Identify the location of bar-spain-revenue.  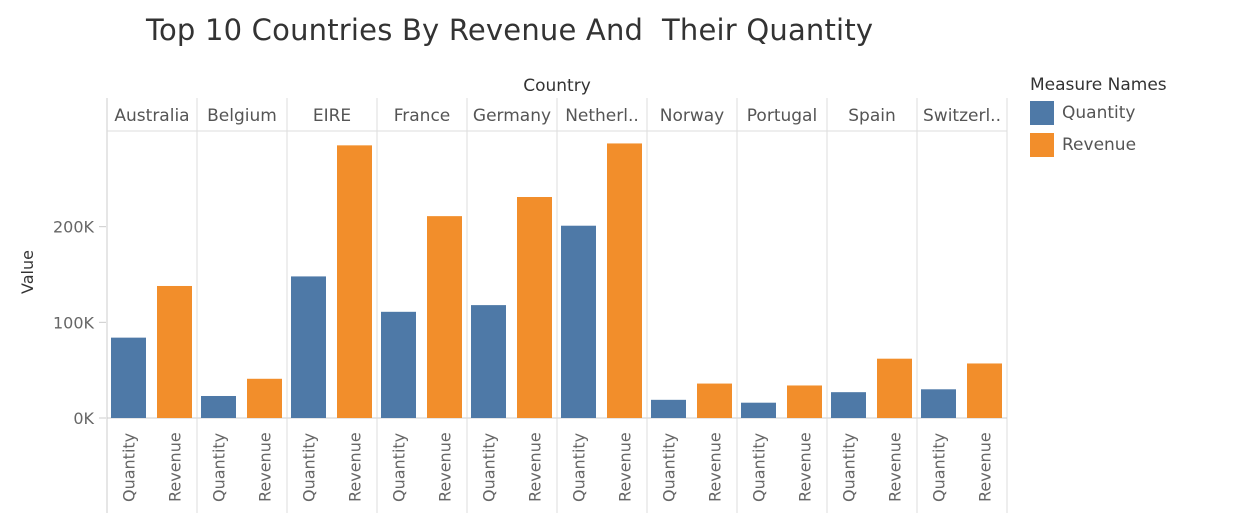
(894, 388).